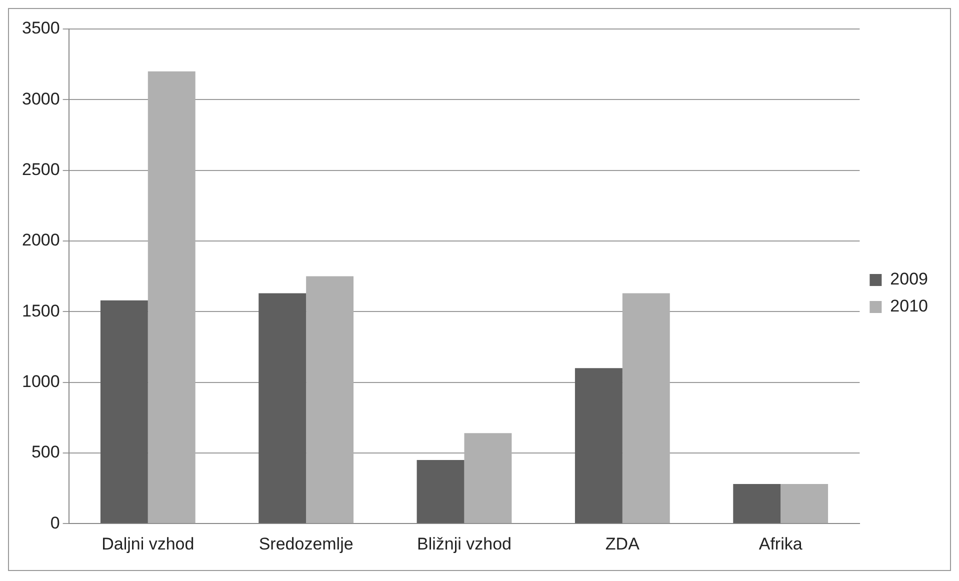 The width and height of the screenshot is (959, 581). Describe the element at coordinates (45, 452) in the screenshot. I see `y-tick-label: 500` at that location.